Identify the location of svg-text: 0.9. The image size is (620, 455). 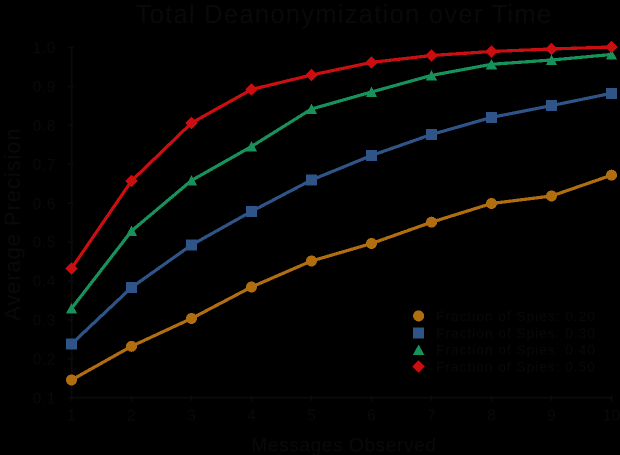
(44, 87).